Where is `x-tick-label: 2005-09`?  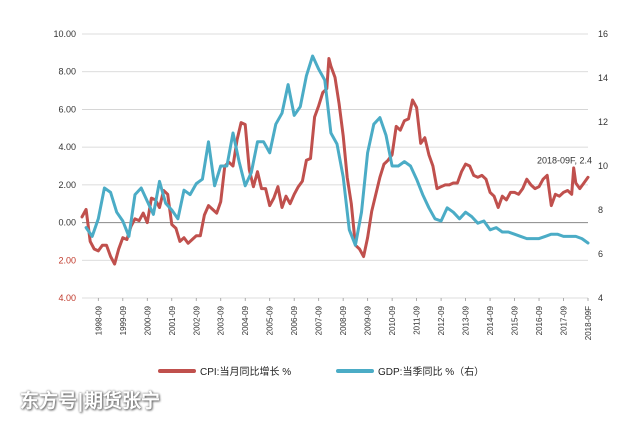
x-tick-label: 2005-09 is located at coordinates (270, 320).